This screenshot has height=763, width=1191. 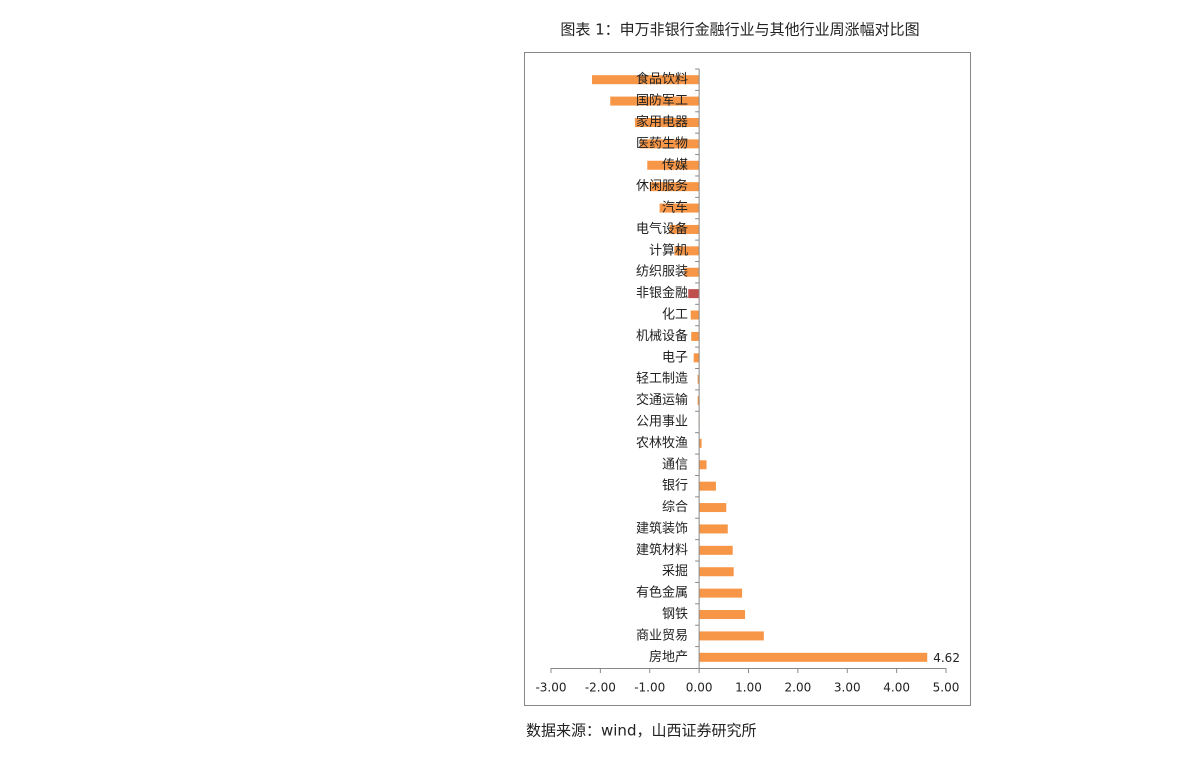 What do you see at coordinates (662, 79) in the screenshot?
I see `y-tick-label: 食品饮料` at bounding box center [662, 79].